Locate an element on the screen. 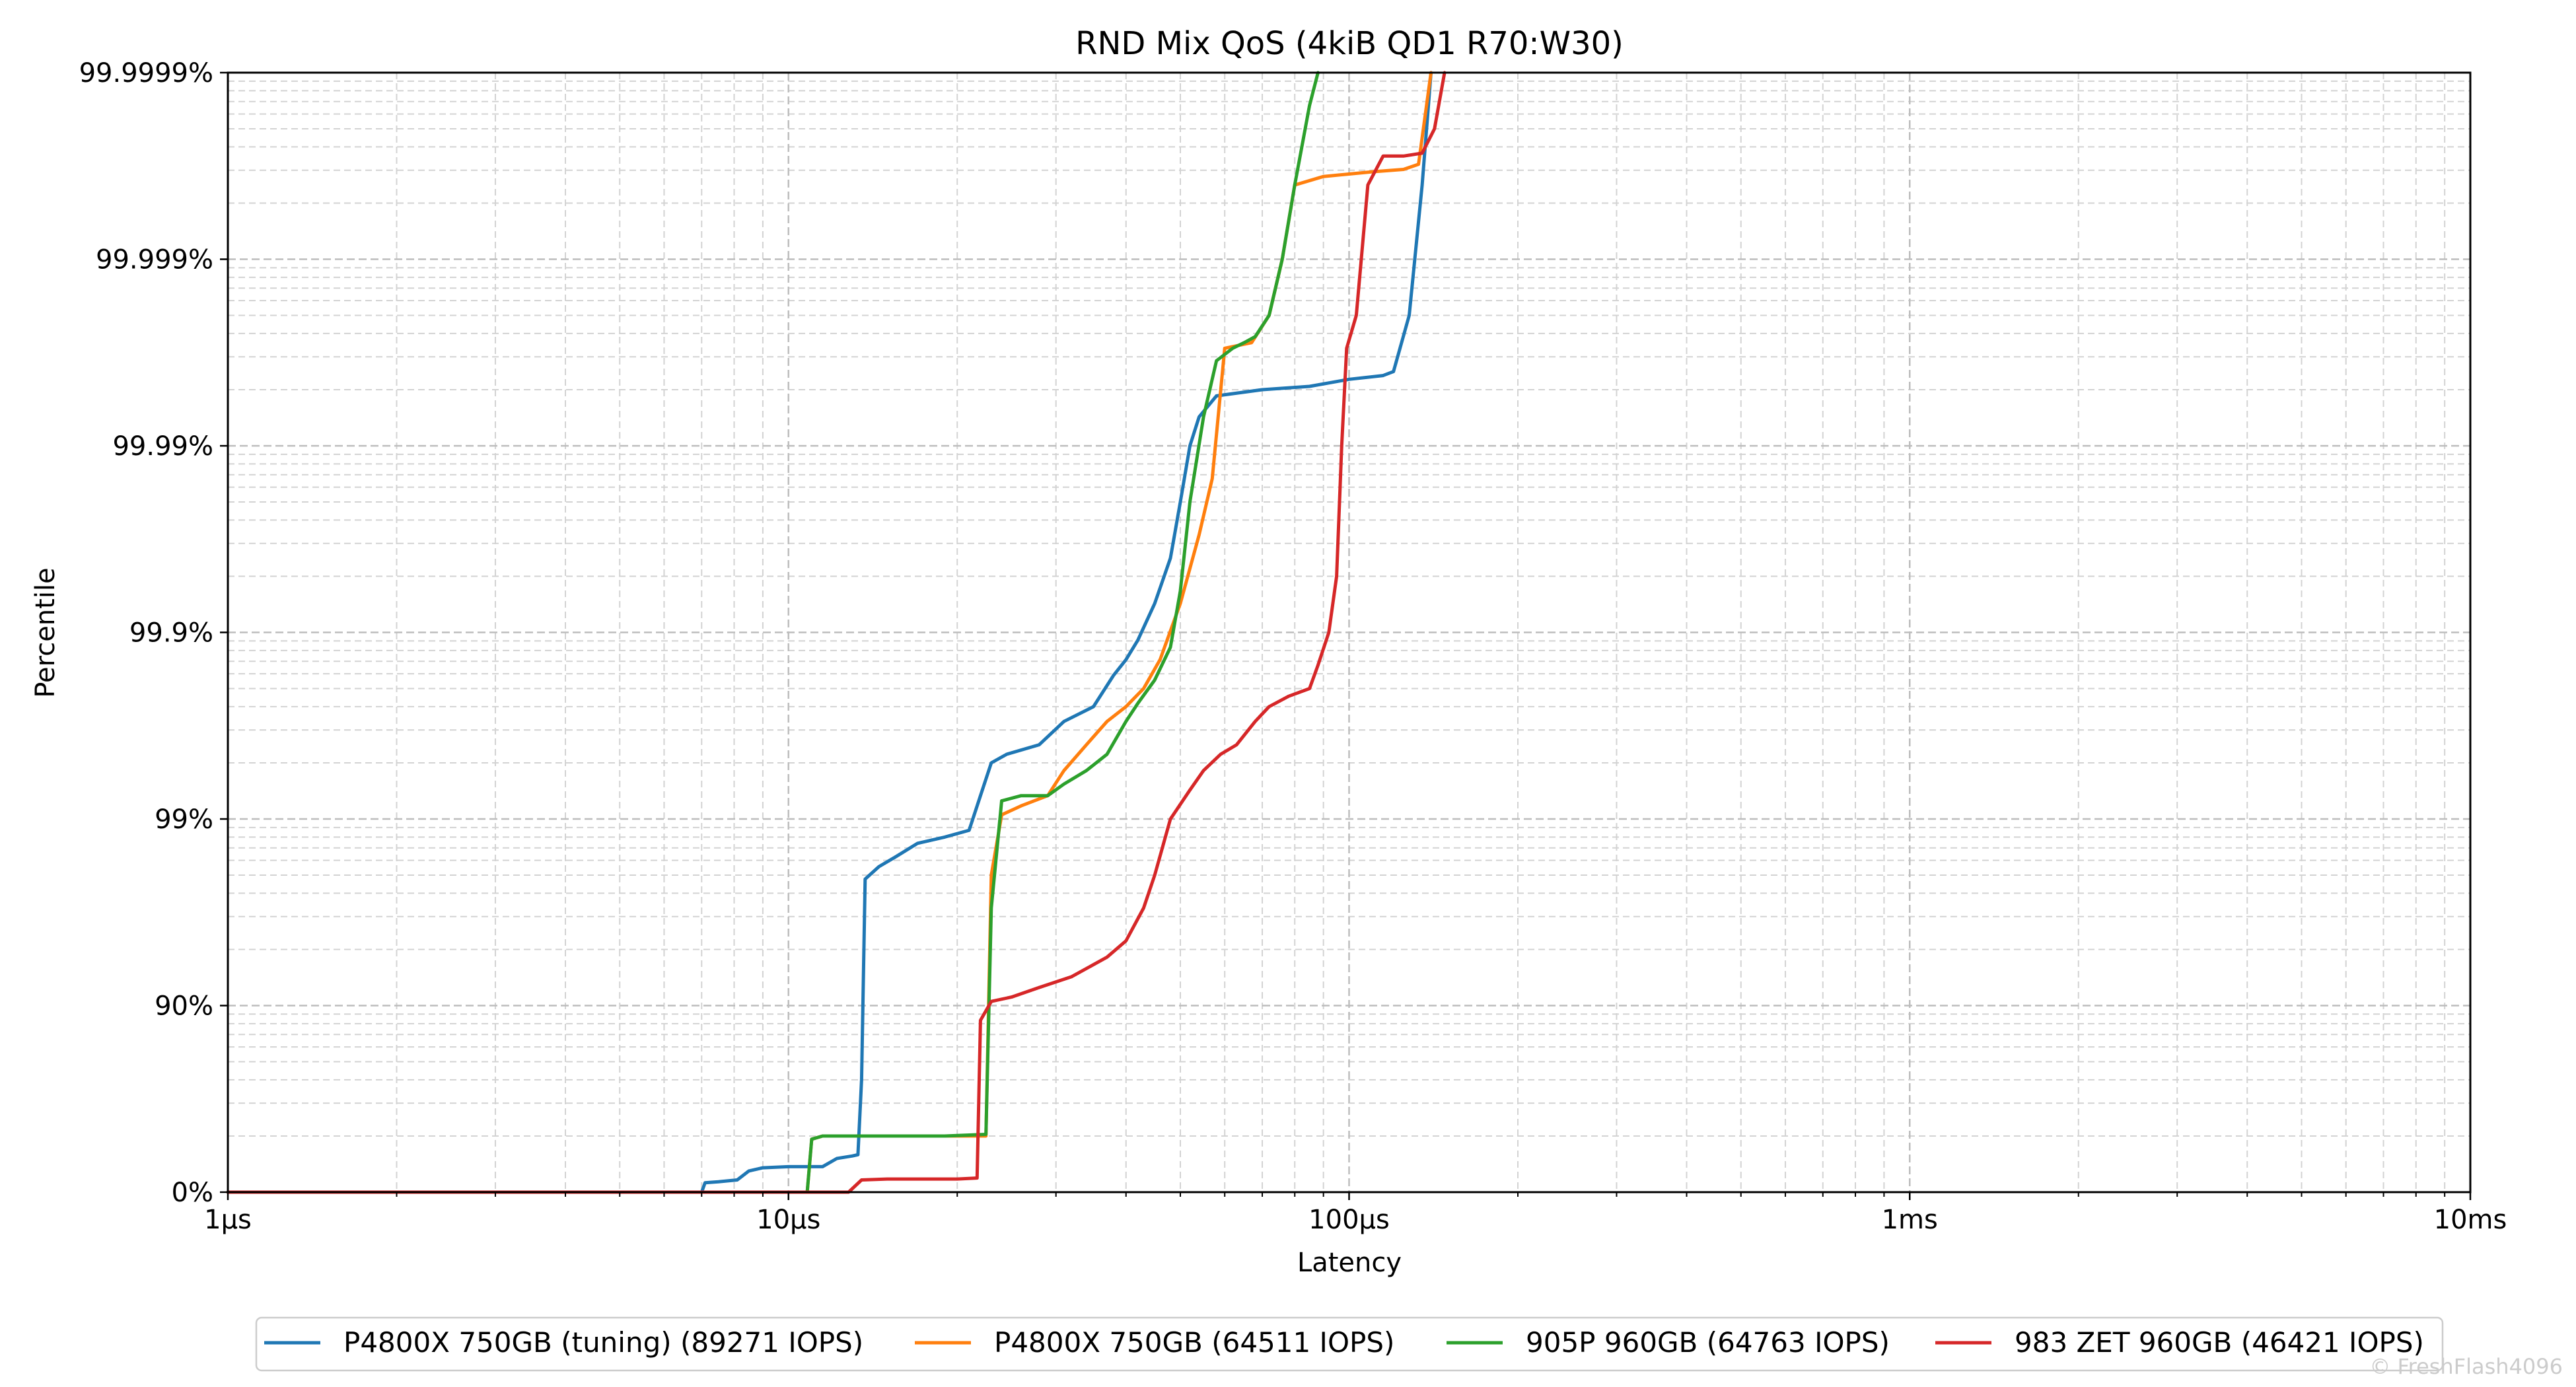 This screenshot has width=2576, height=1387. y-axis-title: Percentile is located at coordinates (45, 632).